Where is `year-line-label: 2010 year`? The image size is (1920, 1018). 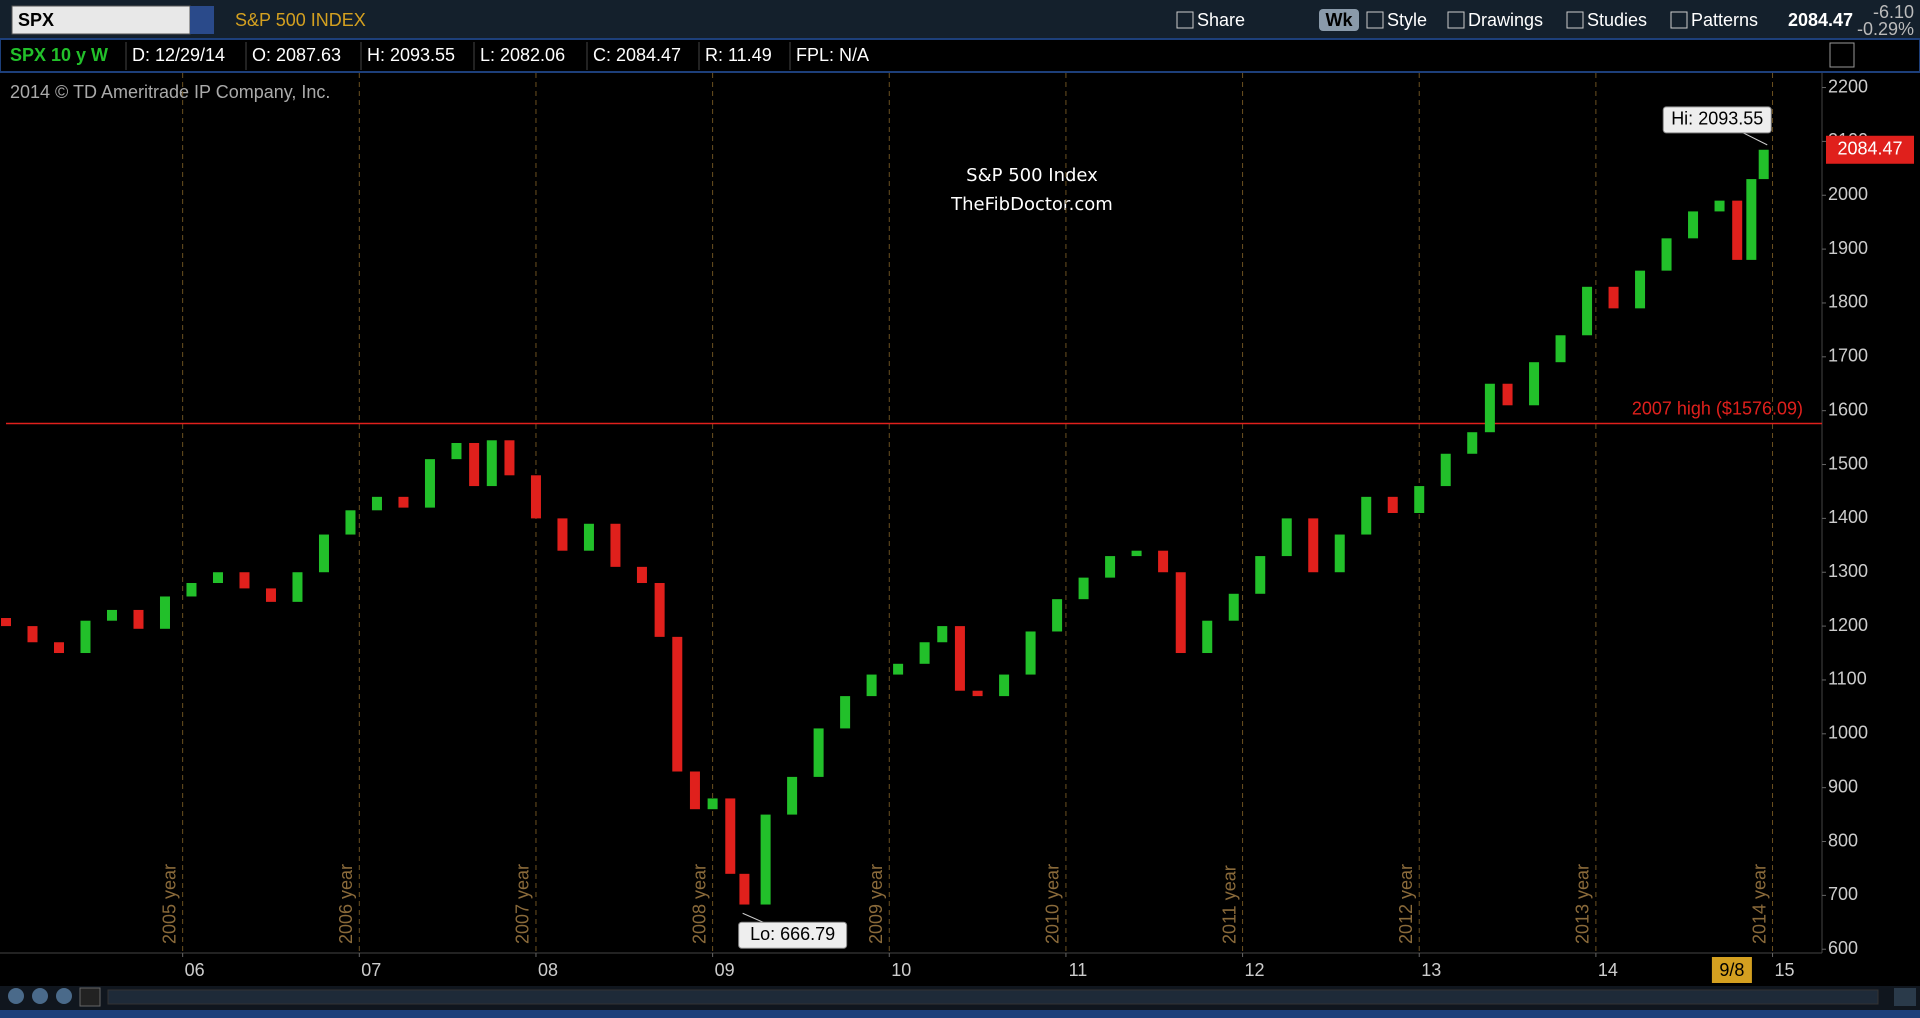 year-line-label: 2010 year is located at coordinates (1053, 904).